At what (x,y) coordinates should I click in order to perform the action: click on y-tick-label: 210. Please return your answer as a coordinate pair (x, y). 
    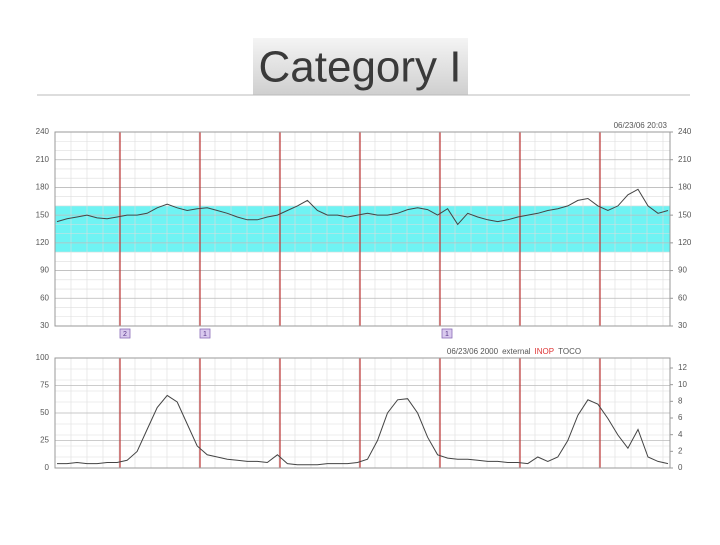
    Looking at the image, I should click on (43, 159).